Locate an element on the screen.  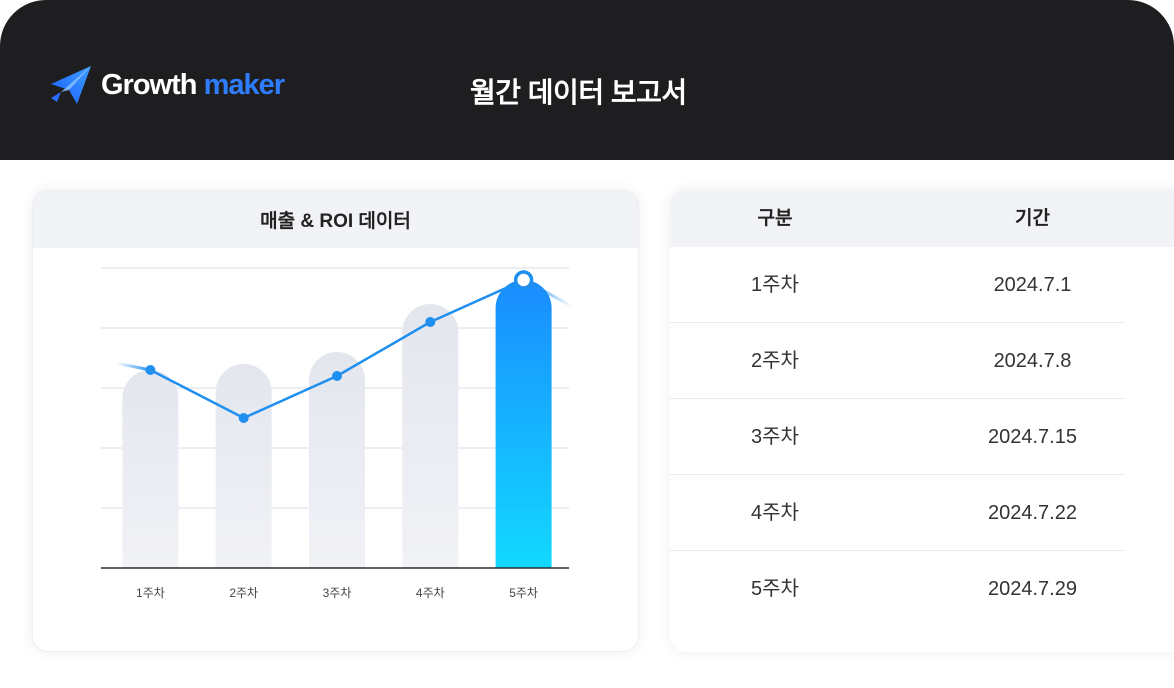
cell-date: 2024.7.29 is located at coordinates (1032, 589).